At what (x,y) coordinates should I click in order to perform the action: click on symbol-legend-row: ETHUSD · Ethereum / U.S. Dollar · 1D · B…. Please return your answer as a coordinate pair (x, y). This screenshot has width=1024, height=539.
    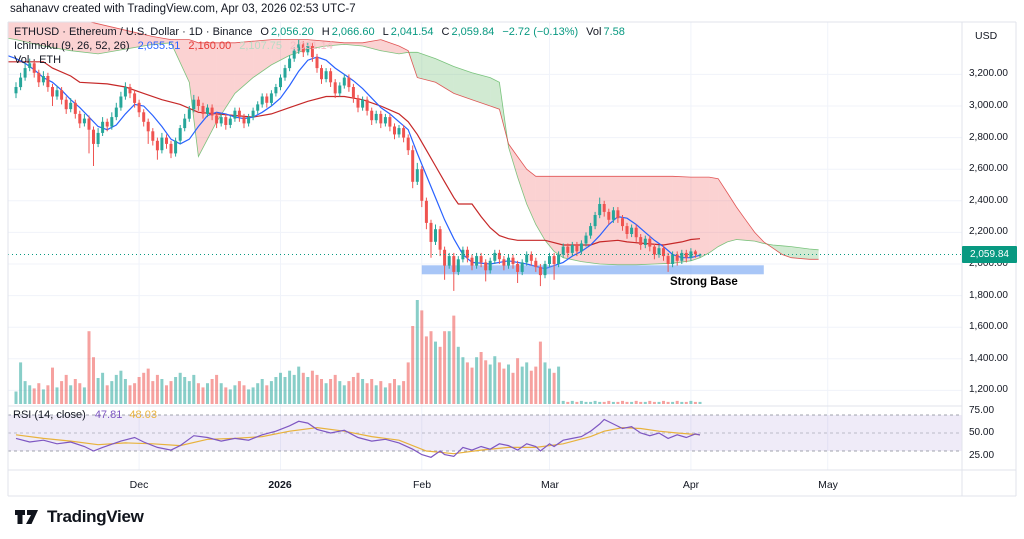
    Looking at the image, I should click on (321, 32).